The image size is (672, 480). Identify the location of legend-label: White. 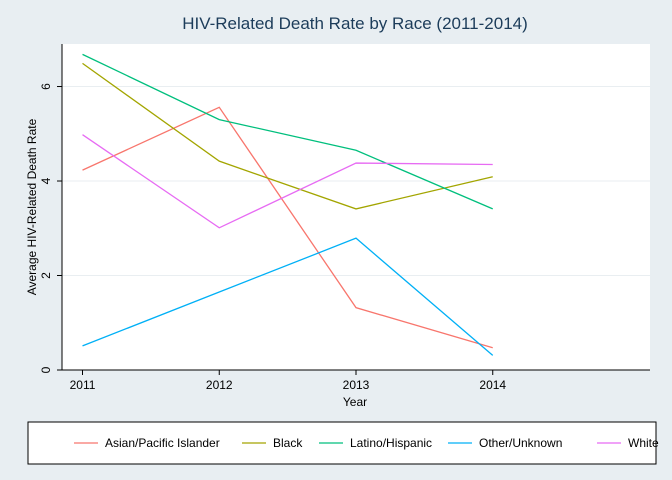
(643, 443).